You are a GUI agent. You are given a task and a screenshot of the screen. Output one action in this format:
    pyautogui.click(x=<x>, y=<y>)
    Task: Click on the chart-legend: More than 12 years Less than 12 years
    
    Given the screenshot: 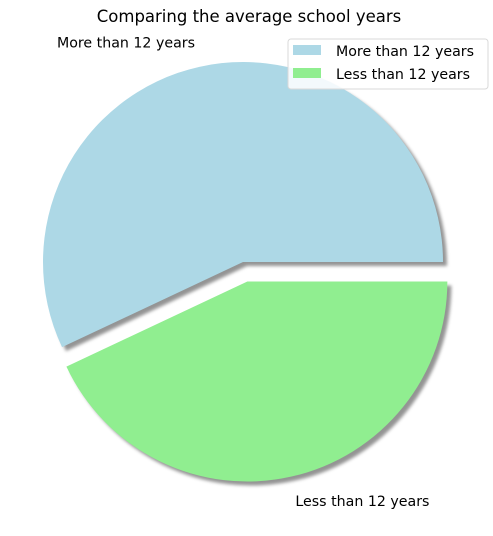 What is the action you would take?
    pyautogui.click(x=388, y=64)
    